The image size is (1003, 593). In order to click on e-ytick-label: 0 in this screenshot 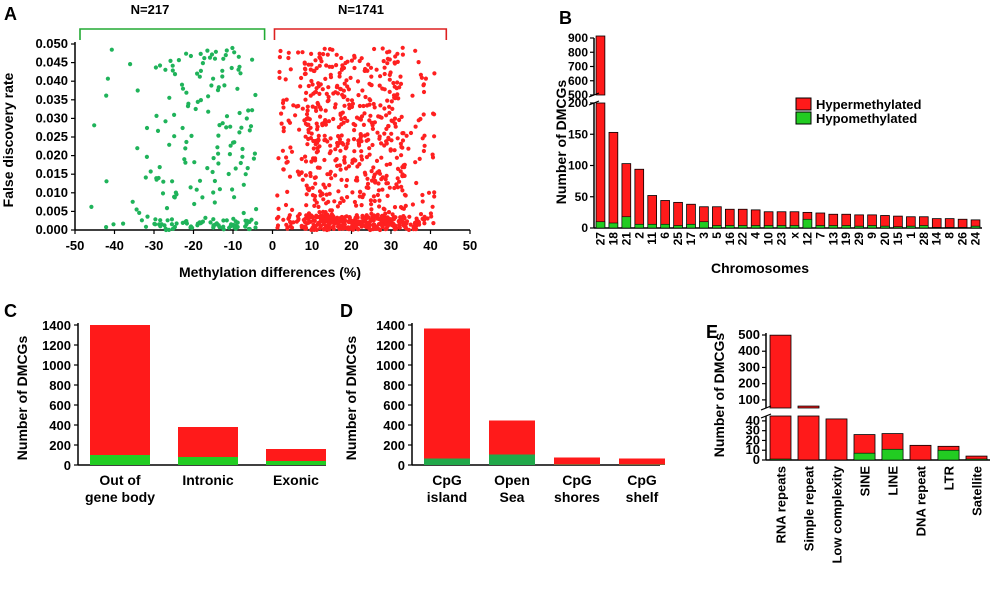, I will do `click(756, 459)`.